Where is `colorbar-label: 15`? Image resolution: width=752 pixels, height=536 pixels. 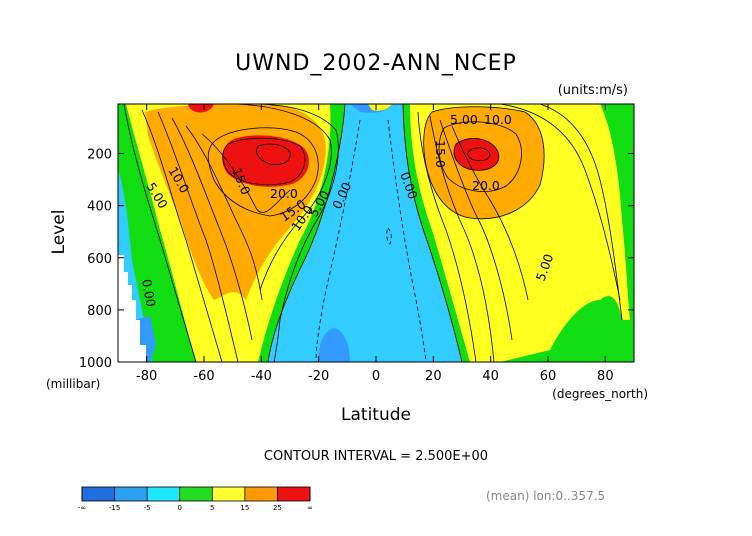 colorbar-label: 15 is located at coordinates (244, 508).